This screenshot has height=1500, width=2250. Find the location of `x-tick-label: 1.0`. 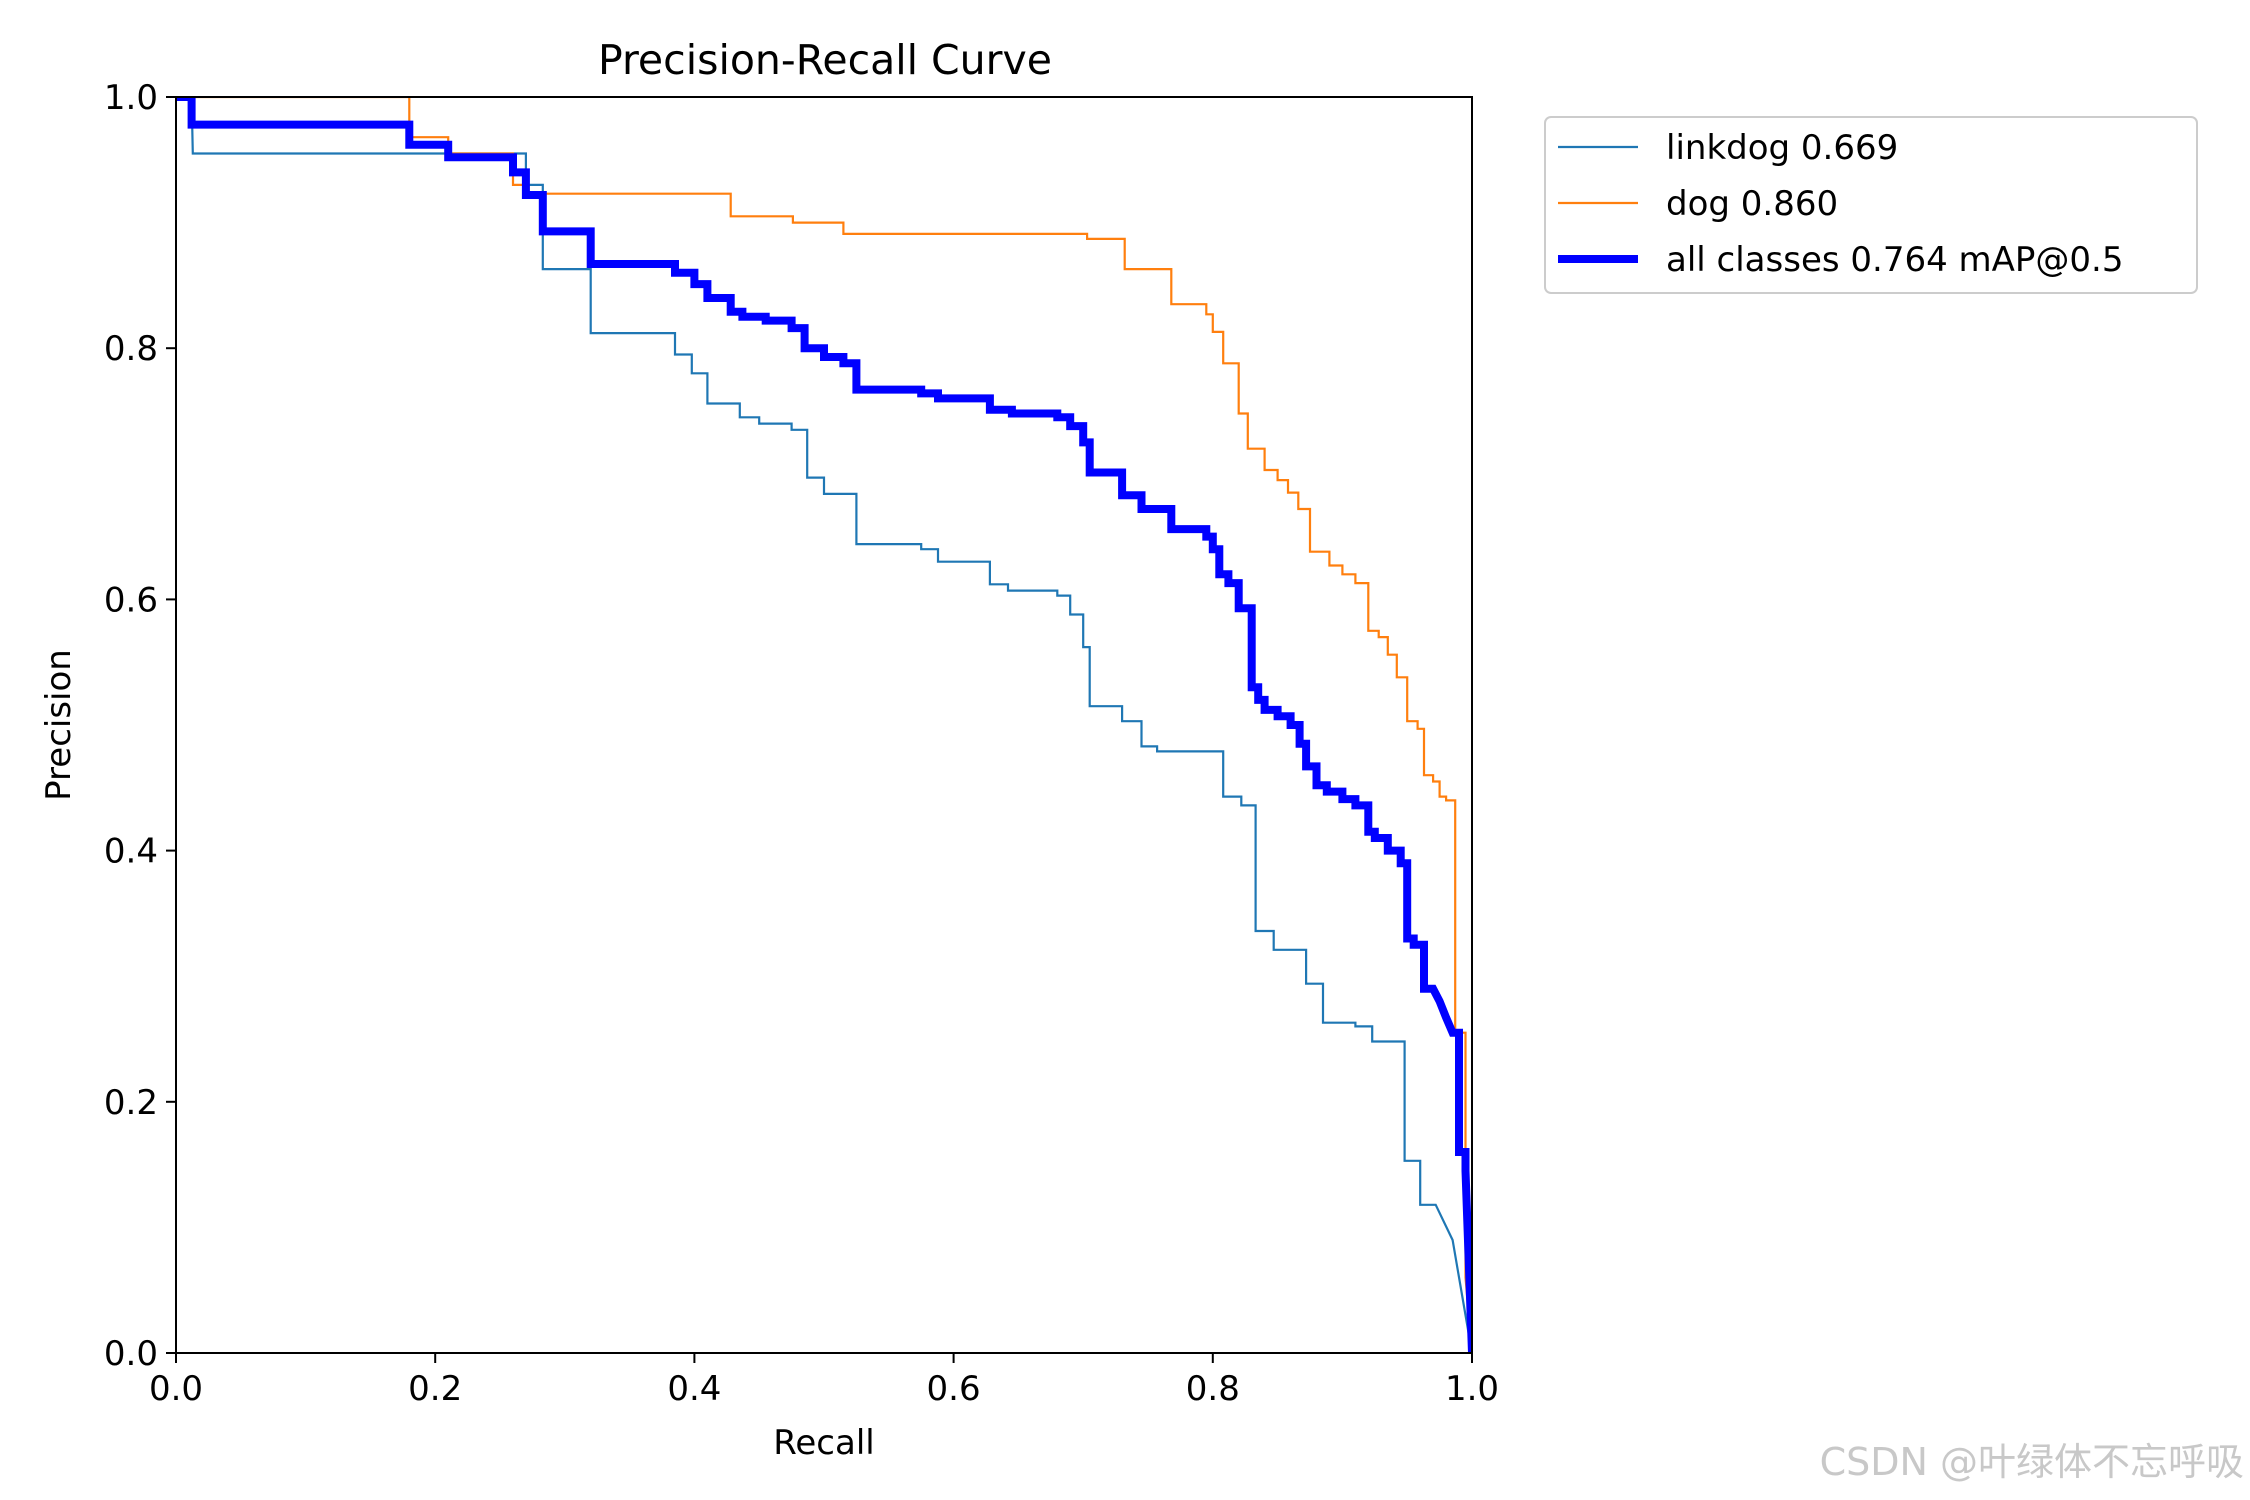

x-tick-label: 1.0 is located at coordinates (1472, 1389).